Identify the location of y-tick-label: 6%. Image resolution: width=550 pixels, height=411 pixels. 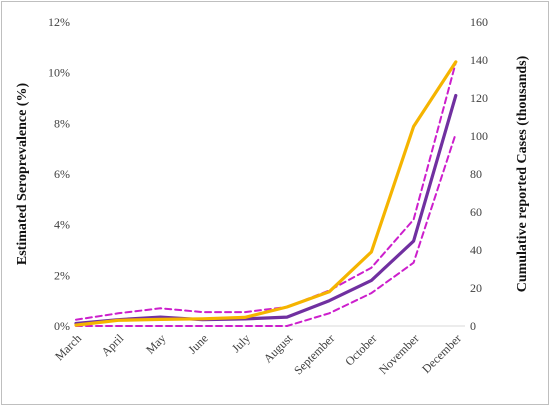
(62, 174).